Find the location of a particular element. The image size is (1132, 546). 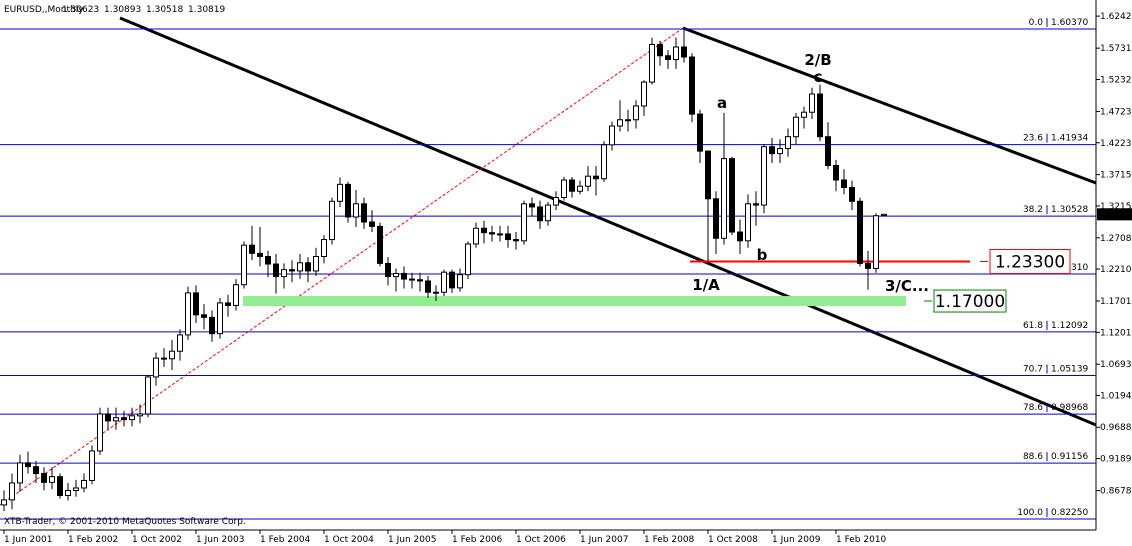

x-tick-label: 1 Jun 2003 is located at coordinates (220, 540).